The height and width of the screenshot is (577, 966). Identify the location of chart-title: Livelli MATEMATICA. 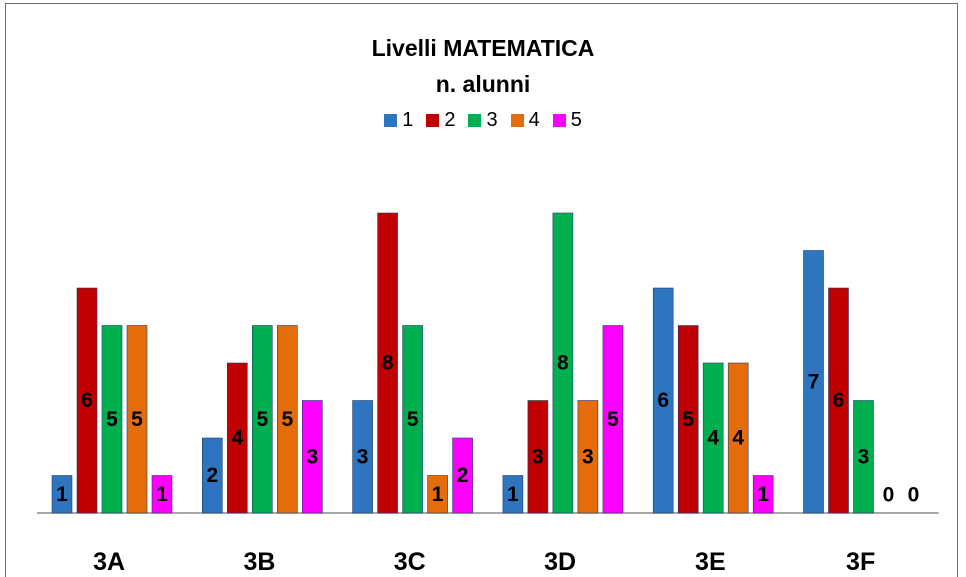
(483, 48).